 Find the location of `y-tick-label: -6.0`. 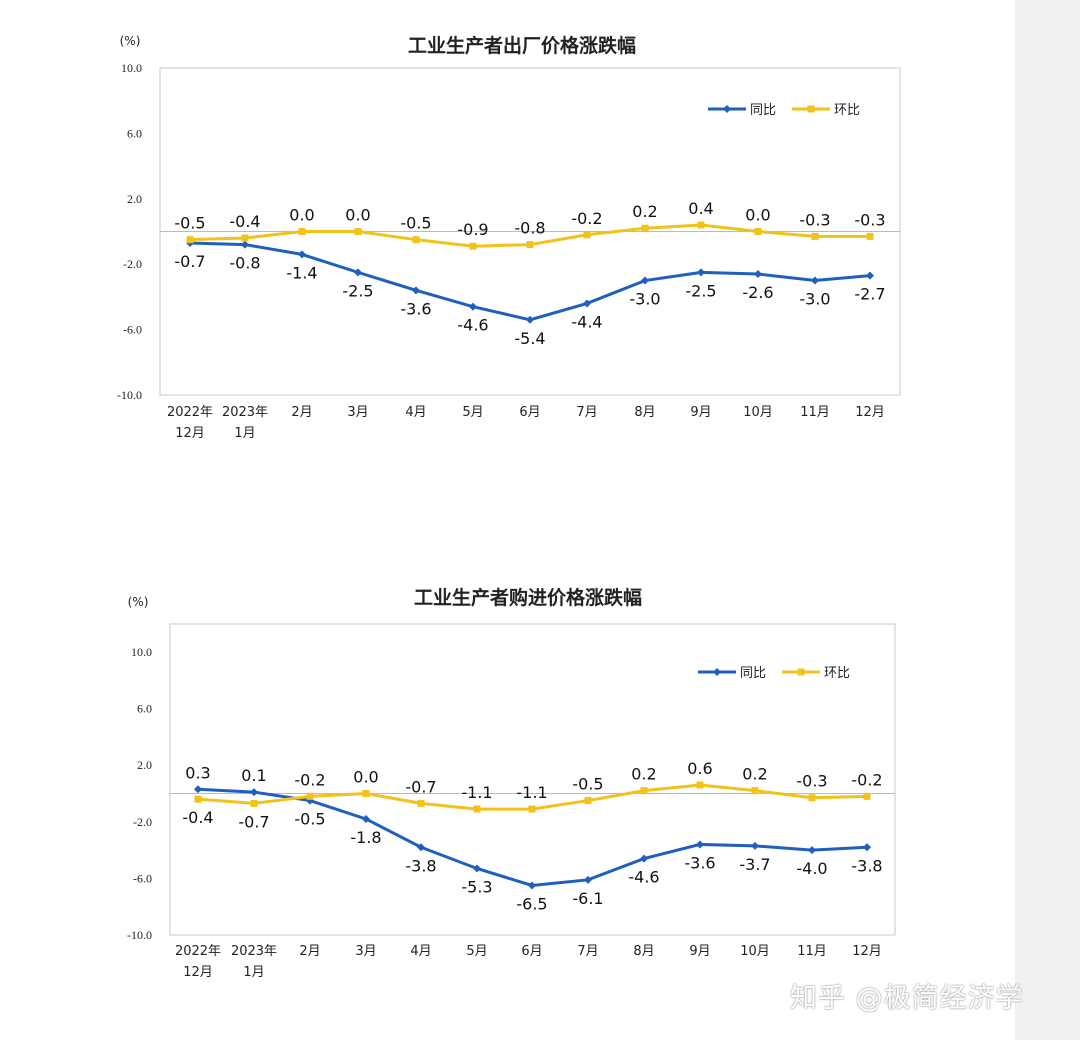

y-tick-label: -6.0 is located at coordinates (132, 330).